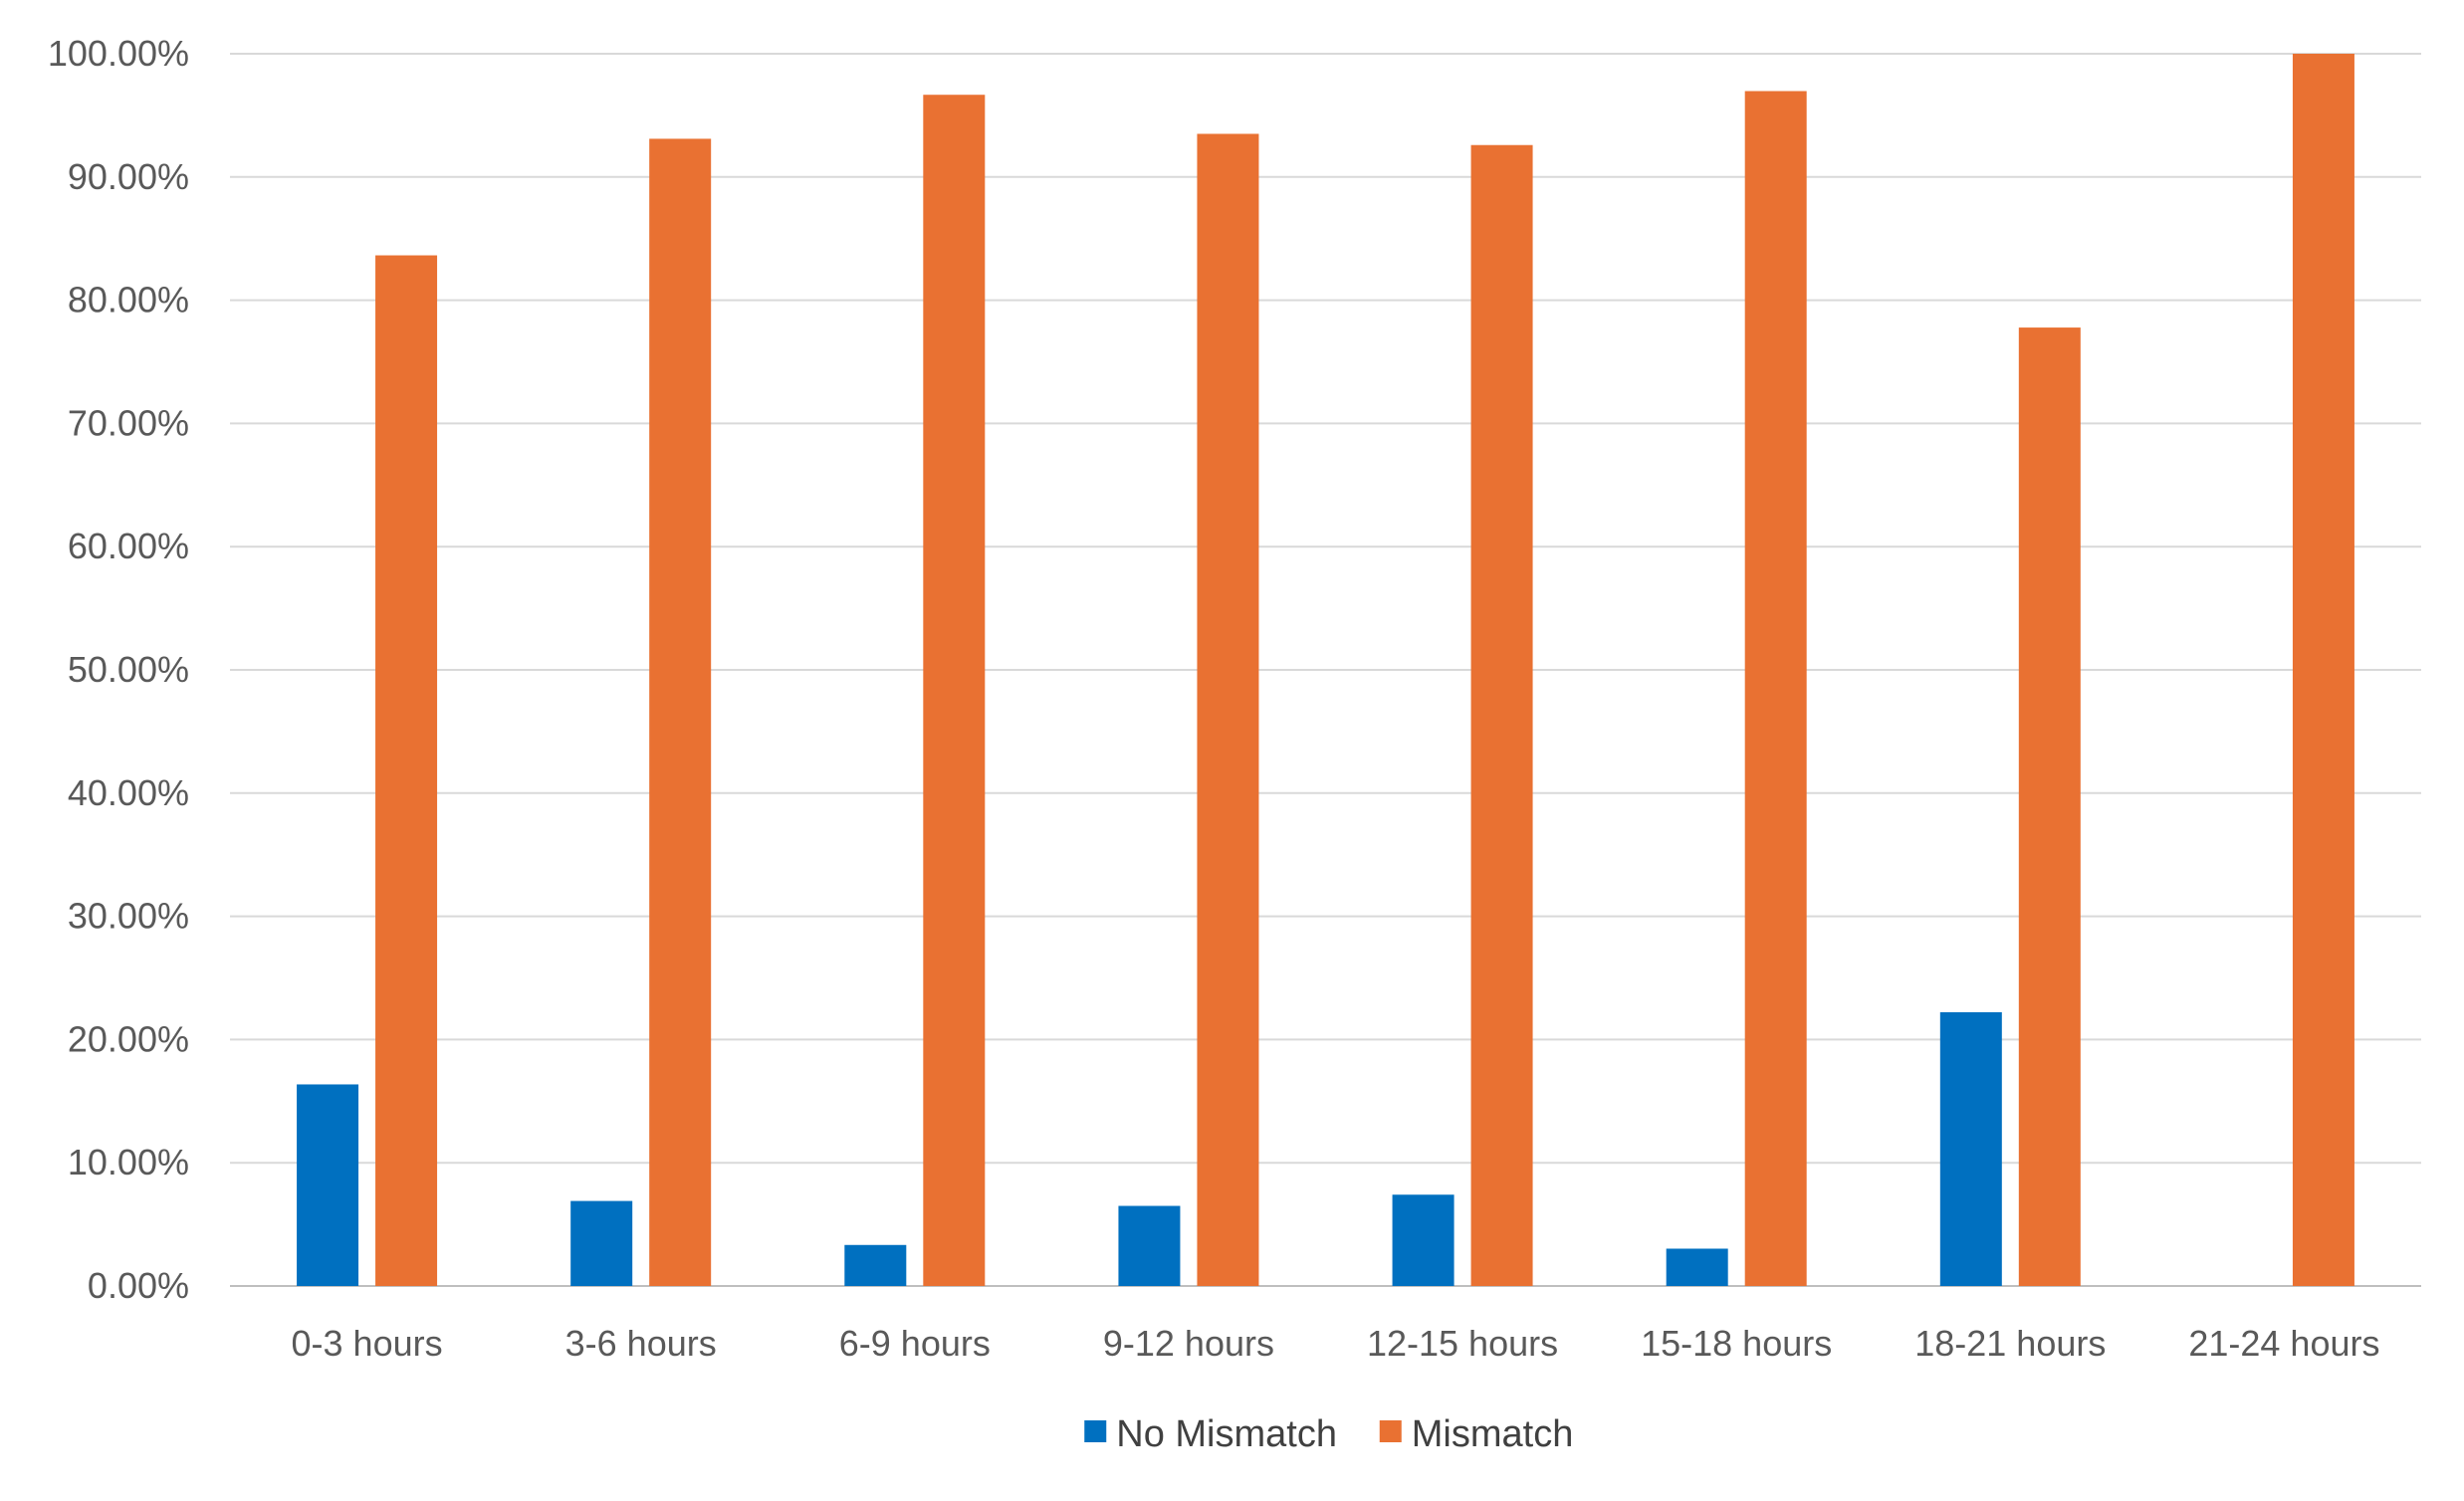 The image size is (2464, 1501). Describe the element at coordinates (1493, 1434) in the screenshot. I see `legend-label: Mismatch` at that location.